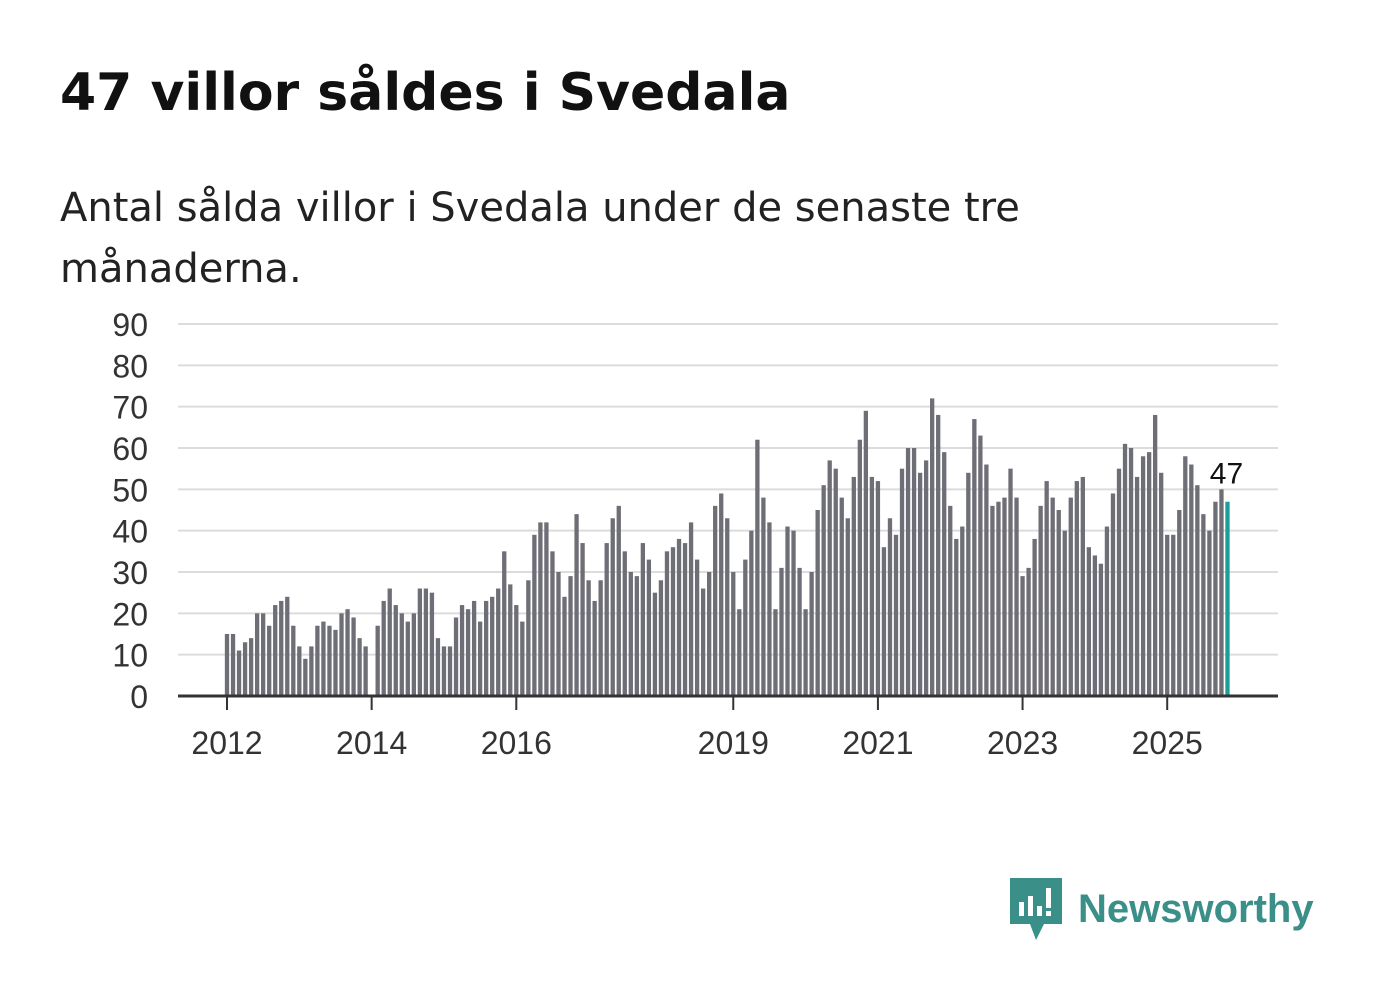 Image resolution: width=1382 pixels, height=999 pixels. What do you see at coordinates (226, 743) in the screenshot?
I see `x-tick-label: 2012` at bounding box center [226, 743].